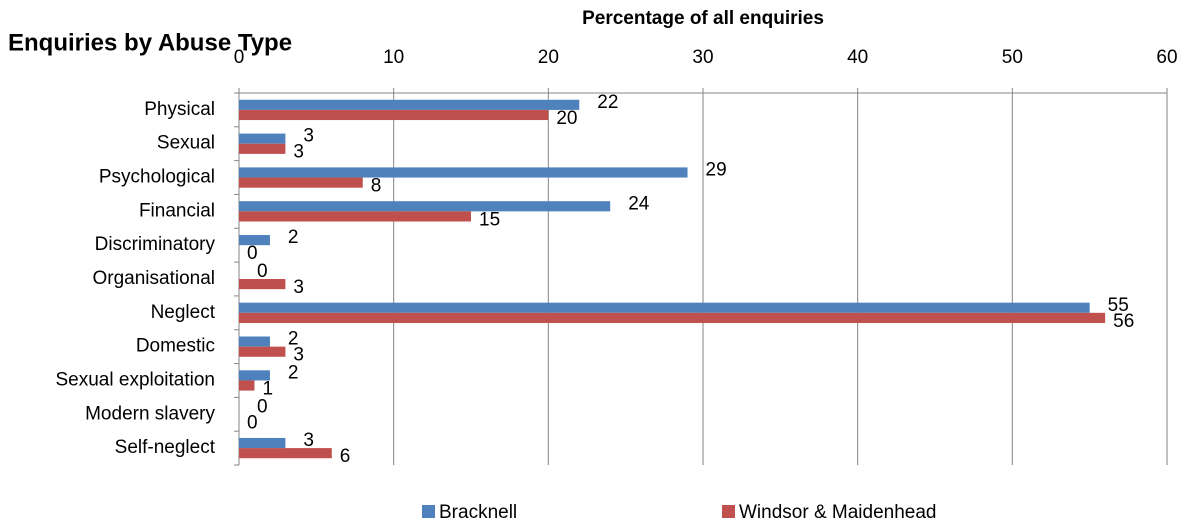 The image size is (1191, 526). Describe the element at coordinates (393, 57) in the screenshot. I see `x-tick-label: 10` at that location.